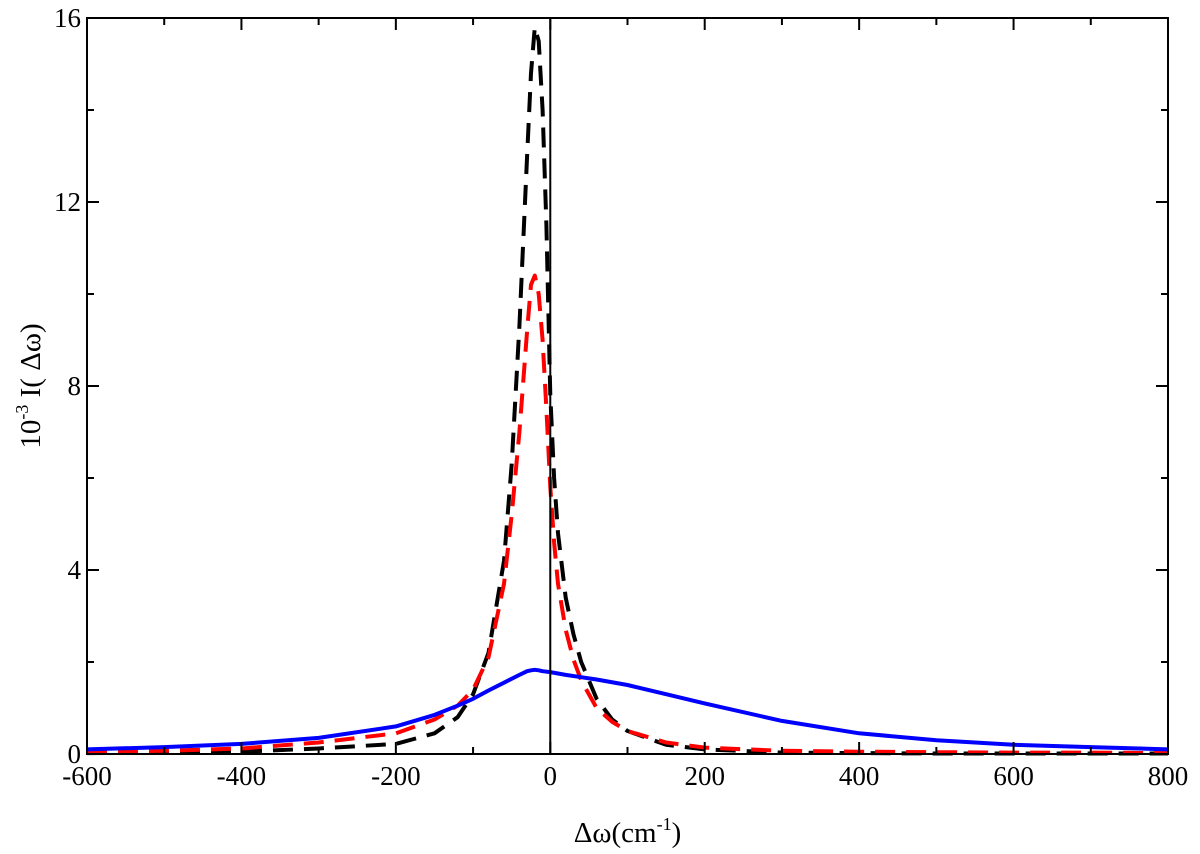 Image resolution: width=1200 pixels, height=854 pixels. Describe the element at coordinates (615, 833) in the screenshot. I see `x-axis-title-main: Δω(cm` at that location.